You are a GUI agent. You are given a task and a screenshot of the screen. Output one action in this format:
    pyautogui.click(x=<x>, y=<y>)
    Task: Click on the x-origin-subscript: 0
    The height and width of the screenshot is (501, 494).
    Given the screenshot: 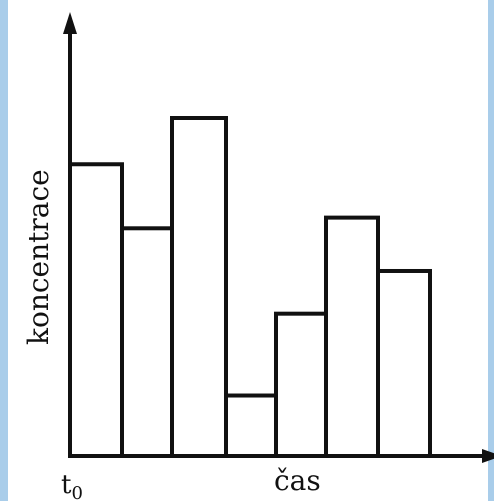 What is the action you would take?
    pyautogui.click(x=76, y=492)
    